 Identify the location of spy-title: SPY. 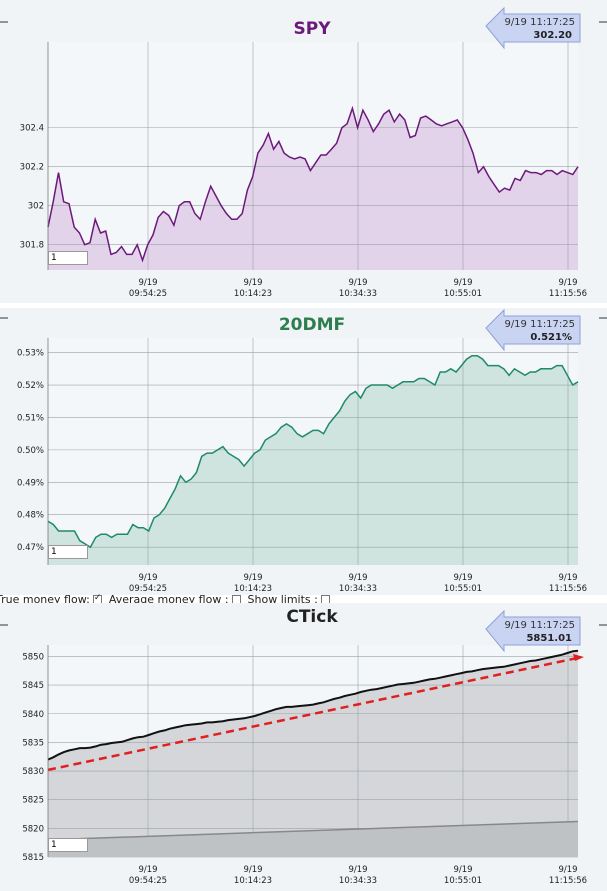
(312, 29).